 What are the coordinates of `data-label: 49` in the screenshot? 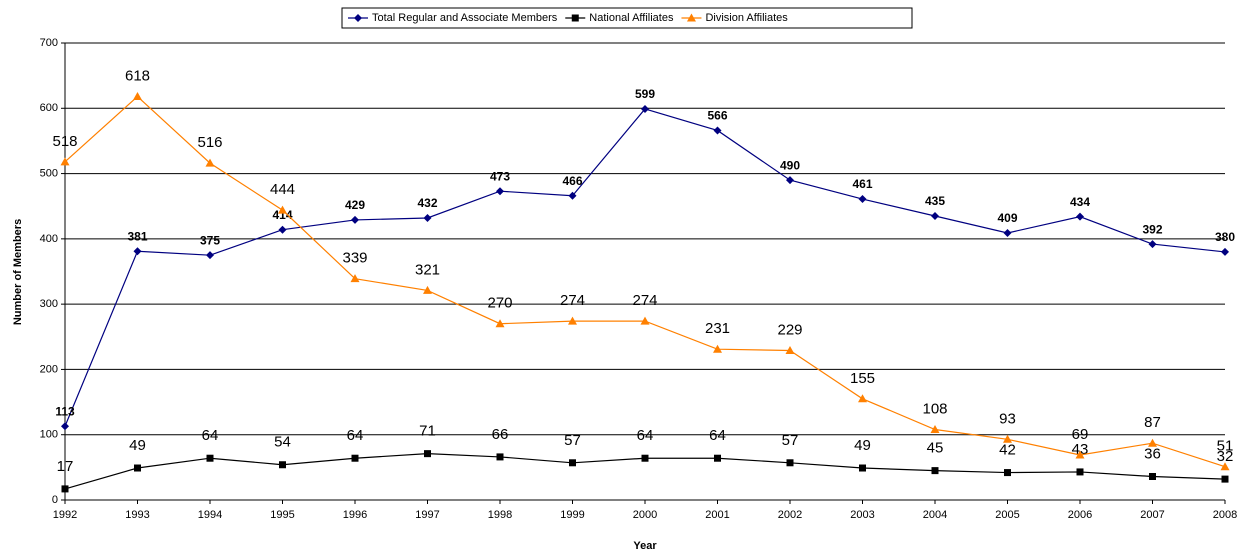 It's located at (137, 445).